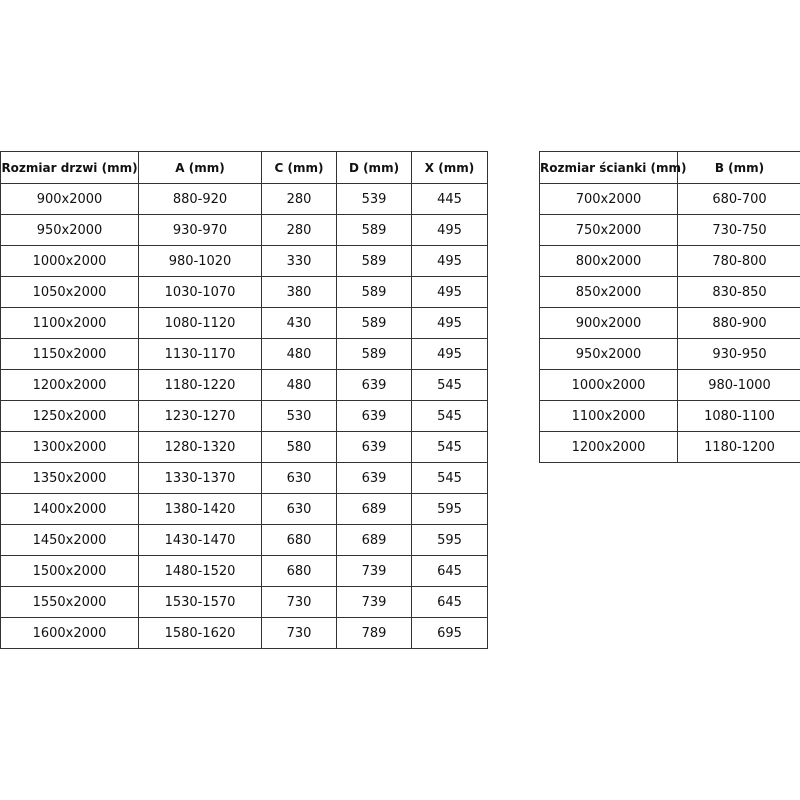  What do you see at coordinates (244, 230) in the screenshot?
I see `table-row: 950x2000 930-970 280 589 495` at bounding box center [244, 230].